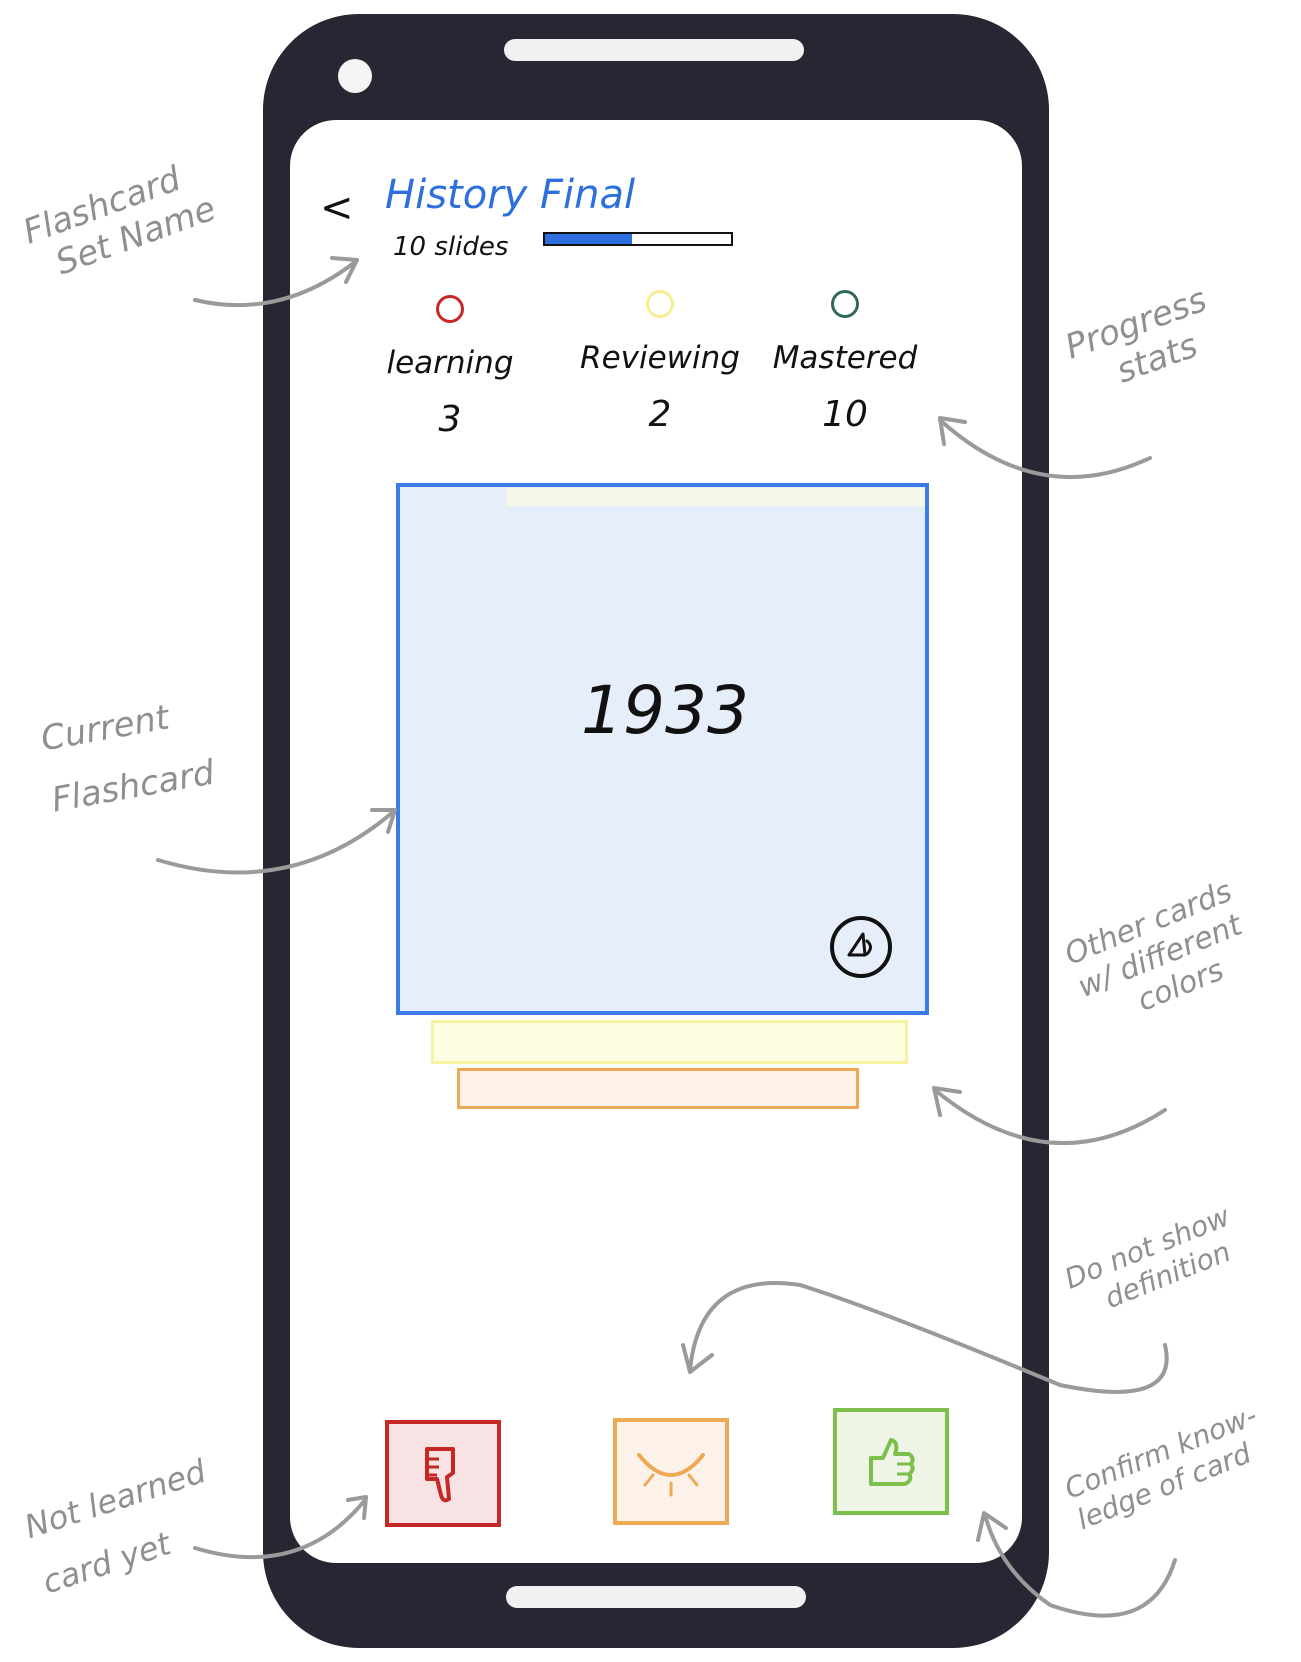 Image resolution: width=1301 pixels, height=1662 pixels. I want to click on set-progress-bar, so click(638, 239).